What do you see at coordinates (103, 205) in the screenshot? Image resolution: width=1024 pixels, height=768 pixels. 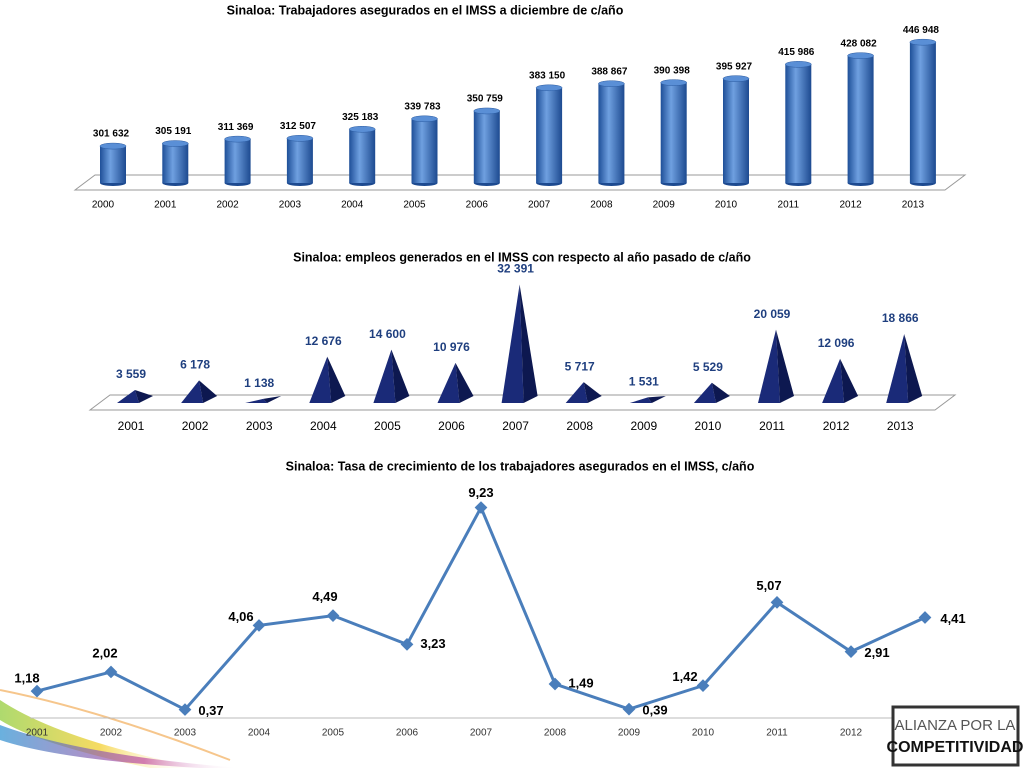 I see `x-tick-label: 2000` at bounding box center [103, 205].